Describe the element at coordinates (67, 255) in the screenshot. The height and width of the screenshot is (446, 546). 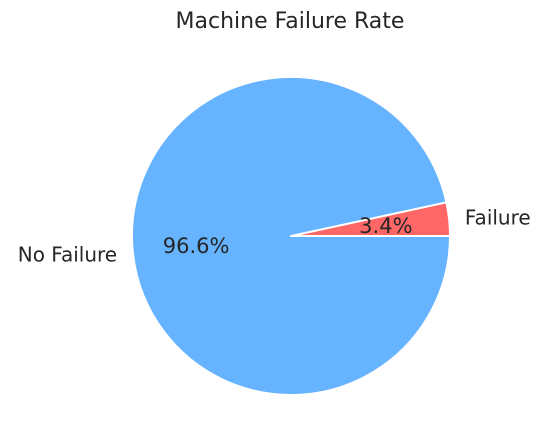
I see `slice-label: No Failure` at that location.